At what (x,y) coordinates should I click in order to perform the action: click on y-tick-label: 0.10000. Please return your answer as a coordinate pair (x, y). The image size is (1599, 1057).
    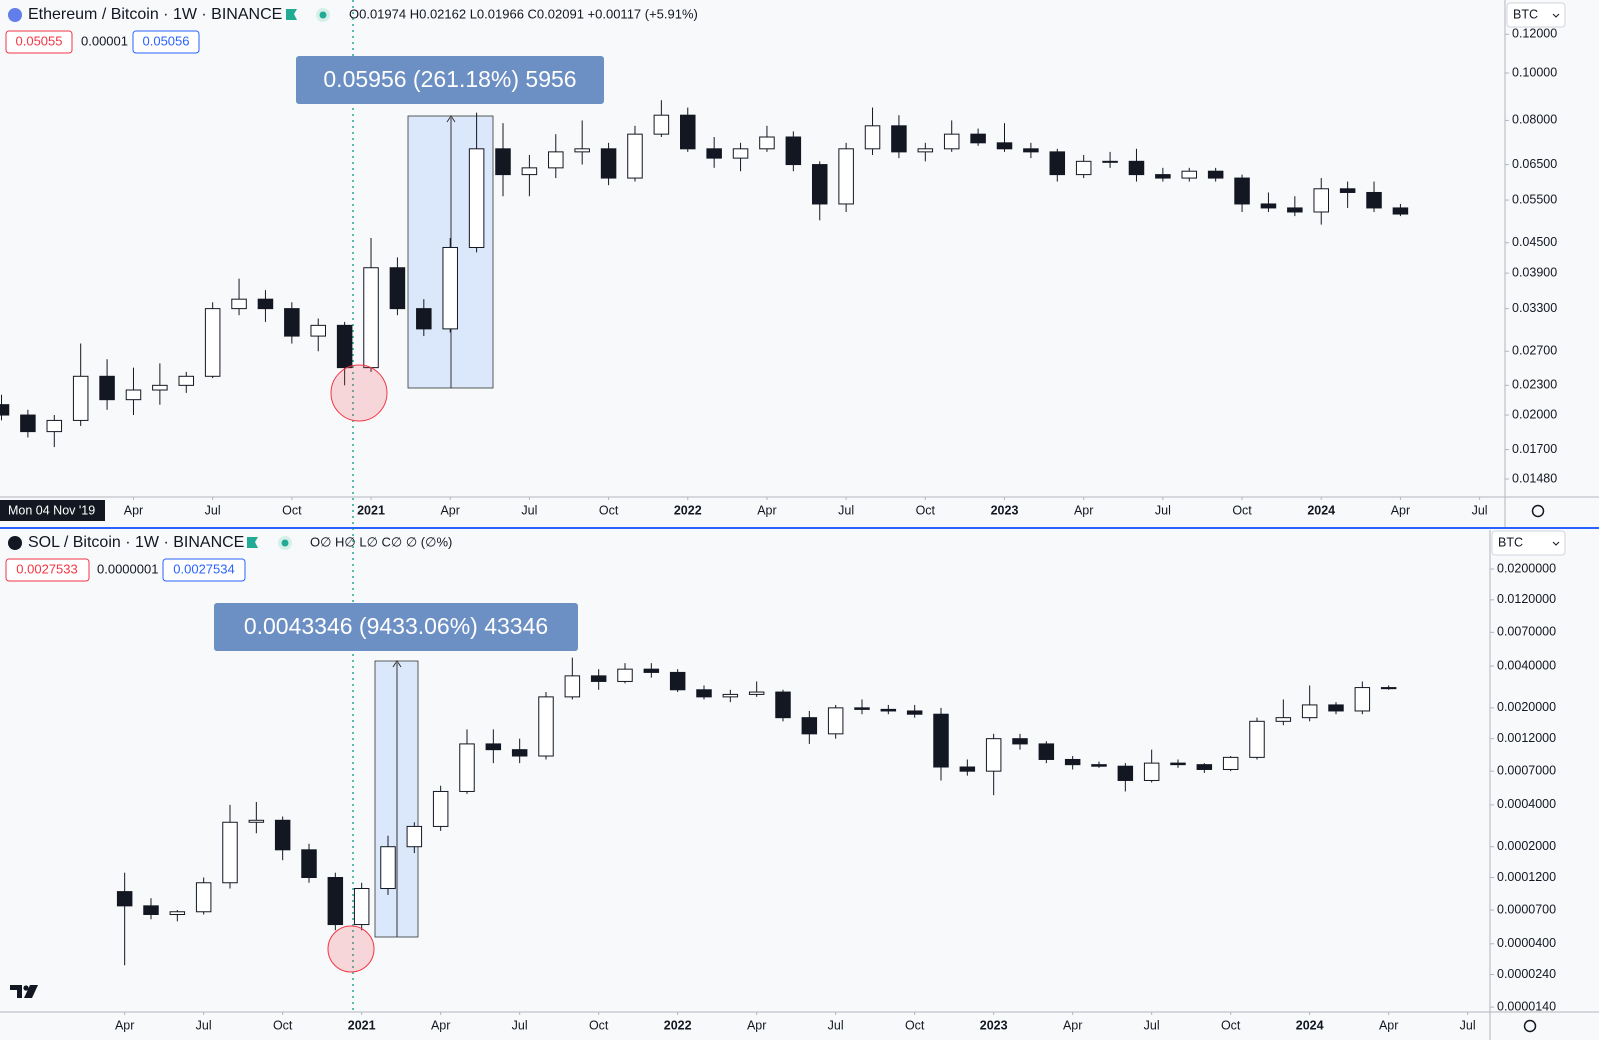
    Looking at the image, I should click on (1534, 72).